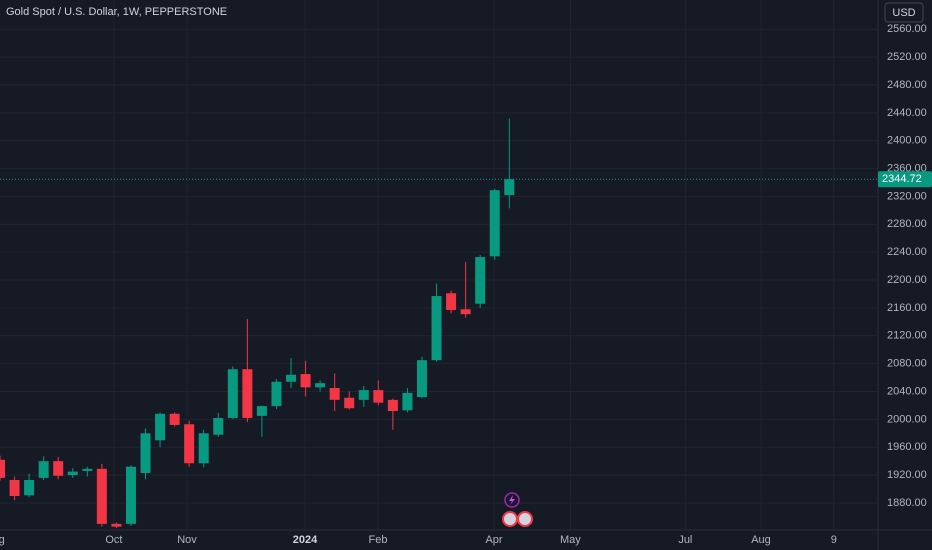 The image size is (932, 550). I want to click on x-tick-label: Oct, so click(113, 540).